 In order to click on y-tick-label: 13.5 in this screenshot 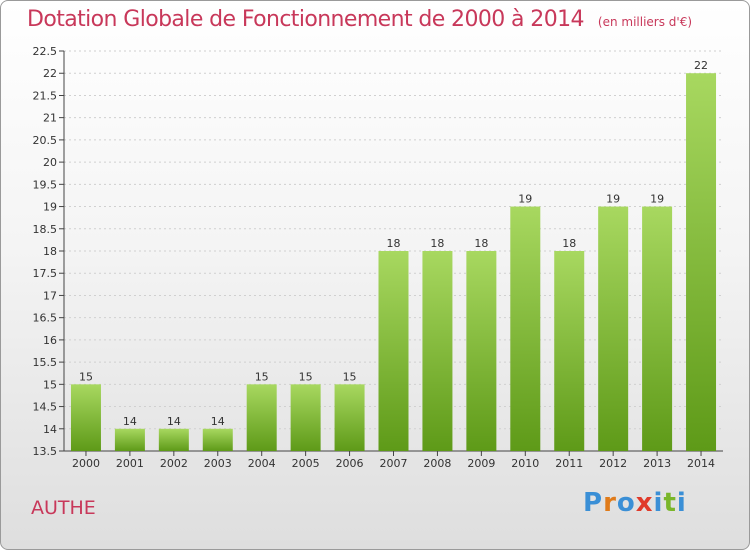, I will do `click(45, 451)`.